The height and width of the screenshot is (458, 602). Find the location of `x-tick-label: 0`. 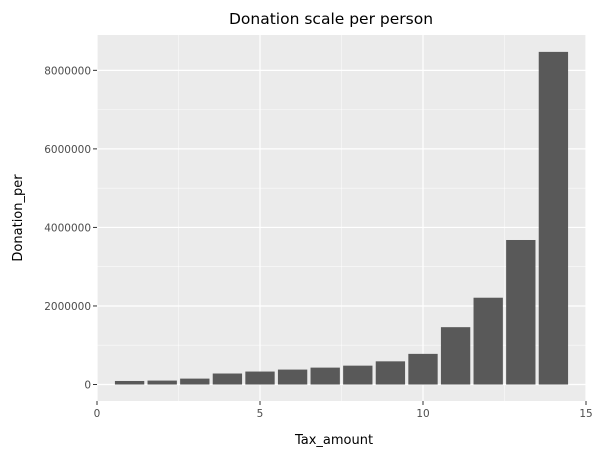

x-tick-label: 0 is located at coordinates (97, 414).